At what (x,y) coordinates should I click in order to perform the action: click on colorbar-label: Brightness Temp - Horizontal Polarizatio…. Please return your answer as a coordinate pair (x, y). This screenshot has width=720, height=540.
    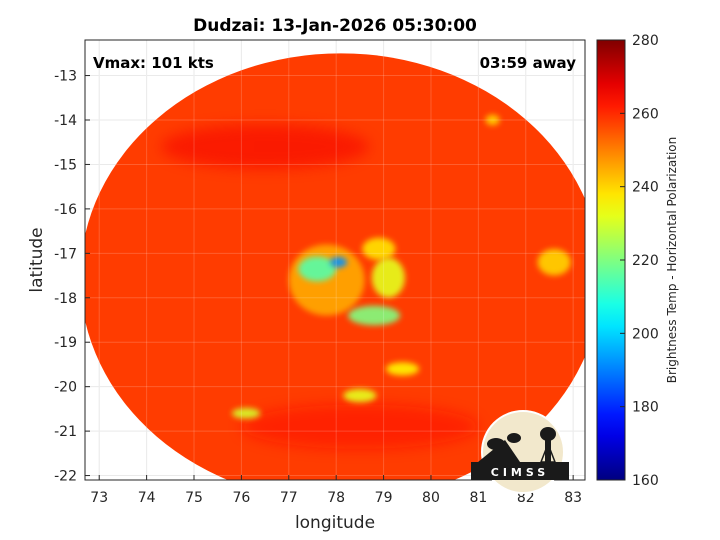
    Looking at the image, I should click on (672, 260).